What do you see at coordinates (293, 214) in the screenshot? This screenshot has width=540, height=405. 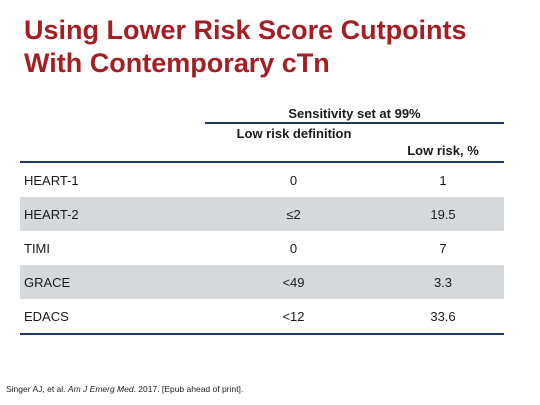 I see `low-risk-definition: ≤2` at bounding box center [293, 214].